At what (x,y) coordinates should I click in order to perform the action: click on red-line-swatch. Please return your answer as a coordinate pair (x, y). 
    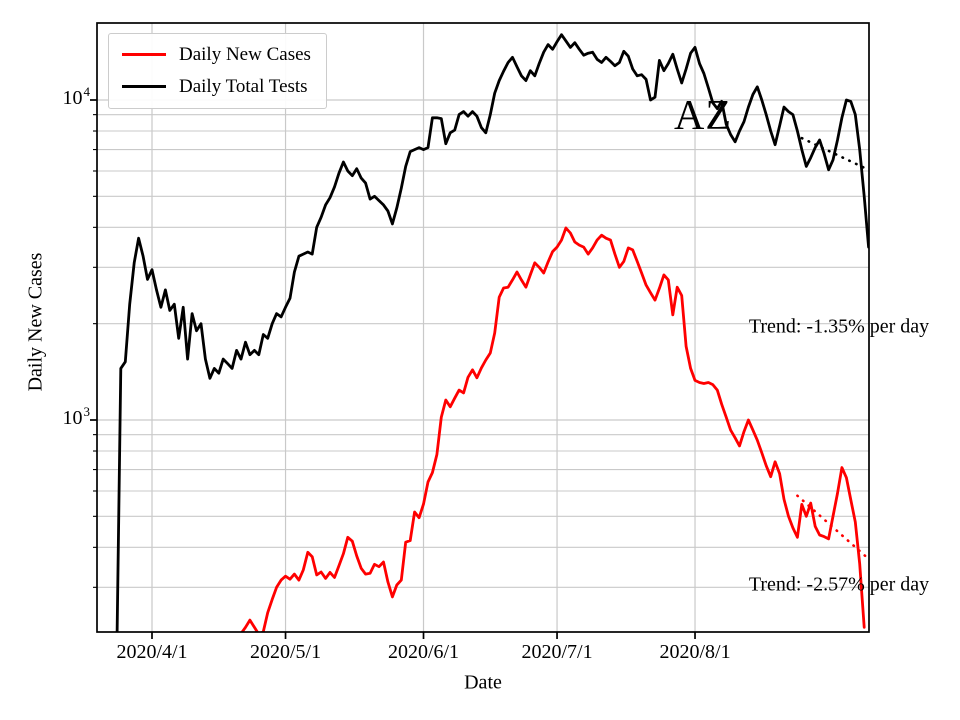
    Looking at the image, I should click on (144, 54).